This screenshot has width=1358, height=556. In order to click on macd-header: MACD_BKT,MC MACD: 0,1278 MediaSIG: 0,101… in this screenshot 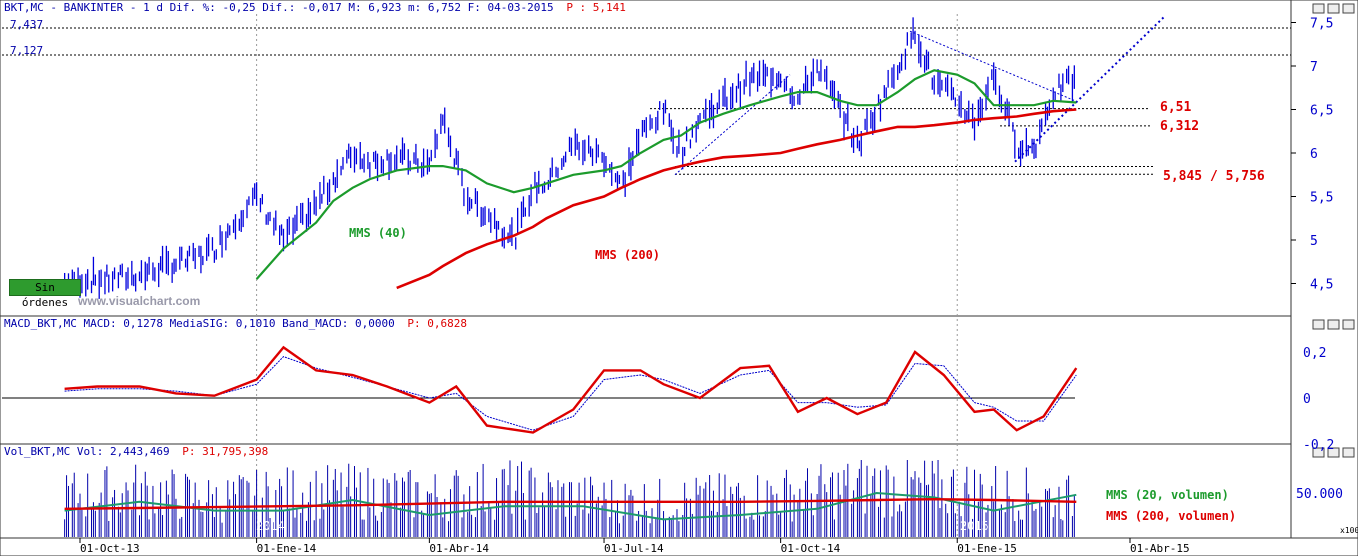, I will do `click(235, 323)`.